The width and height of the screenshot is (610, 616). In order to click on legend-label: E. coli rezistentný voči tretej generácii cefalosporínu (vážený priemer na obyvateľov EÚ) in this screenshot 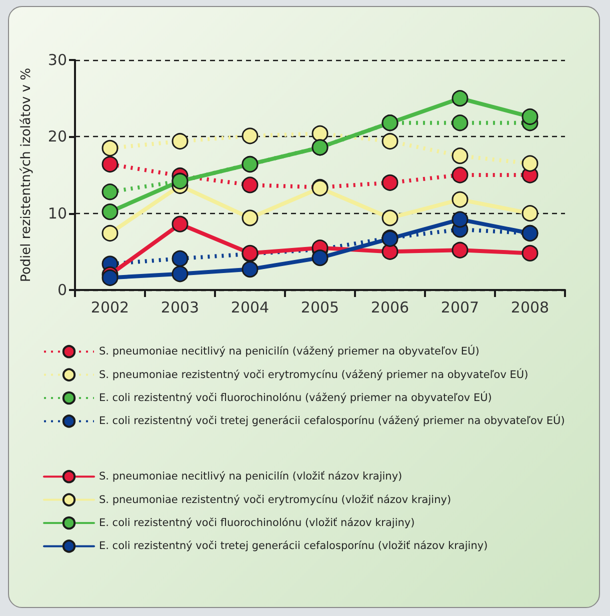, I will do `click(332, 421)`.